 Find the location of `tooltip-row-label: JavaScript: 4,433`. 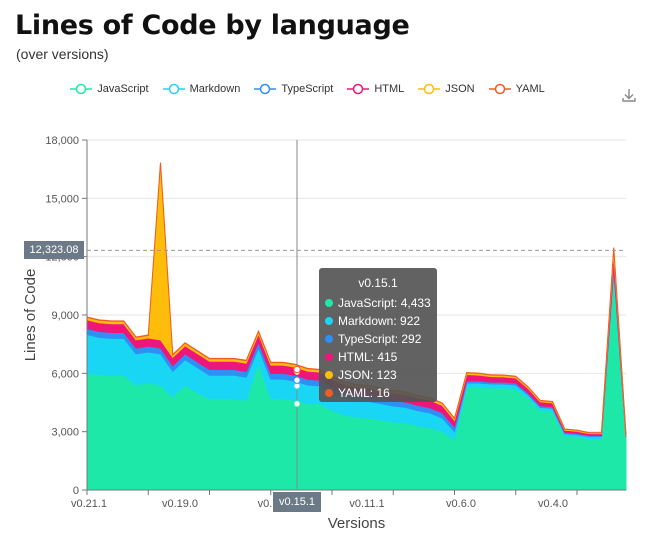

tooltip-row-label: JavaScript: 4,433 is located at coordinates (384, 303).